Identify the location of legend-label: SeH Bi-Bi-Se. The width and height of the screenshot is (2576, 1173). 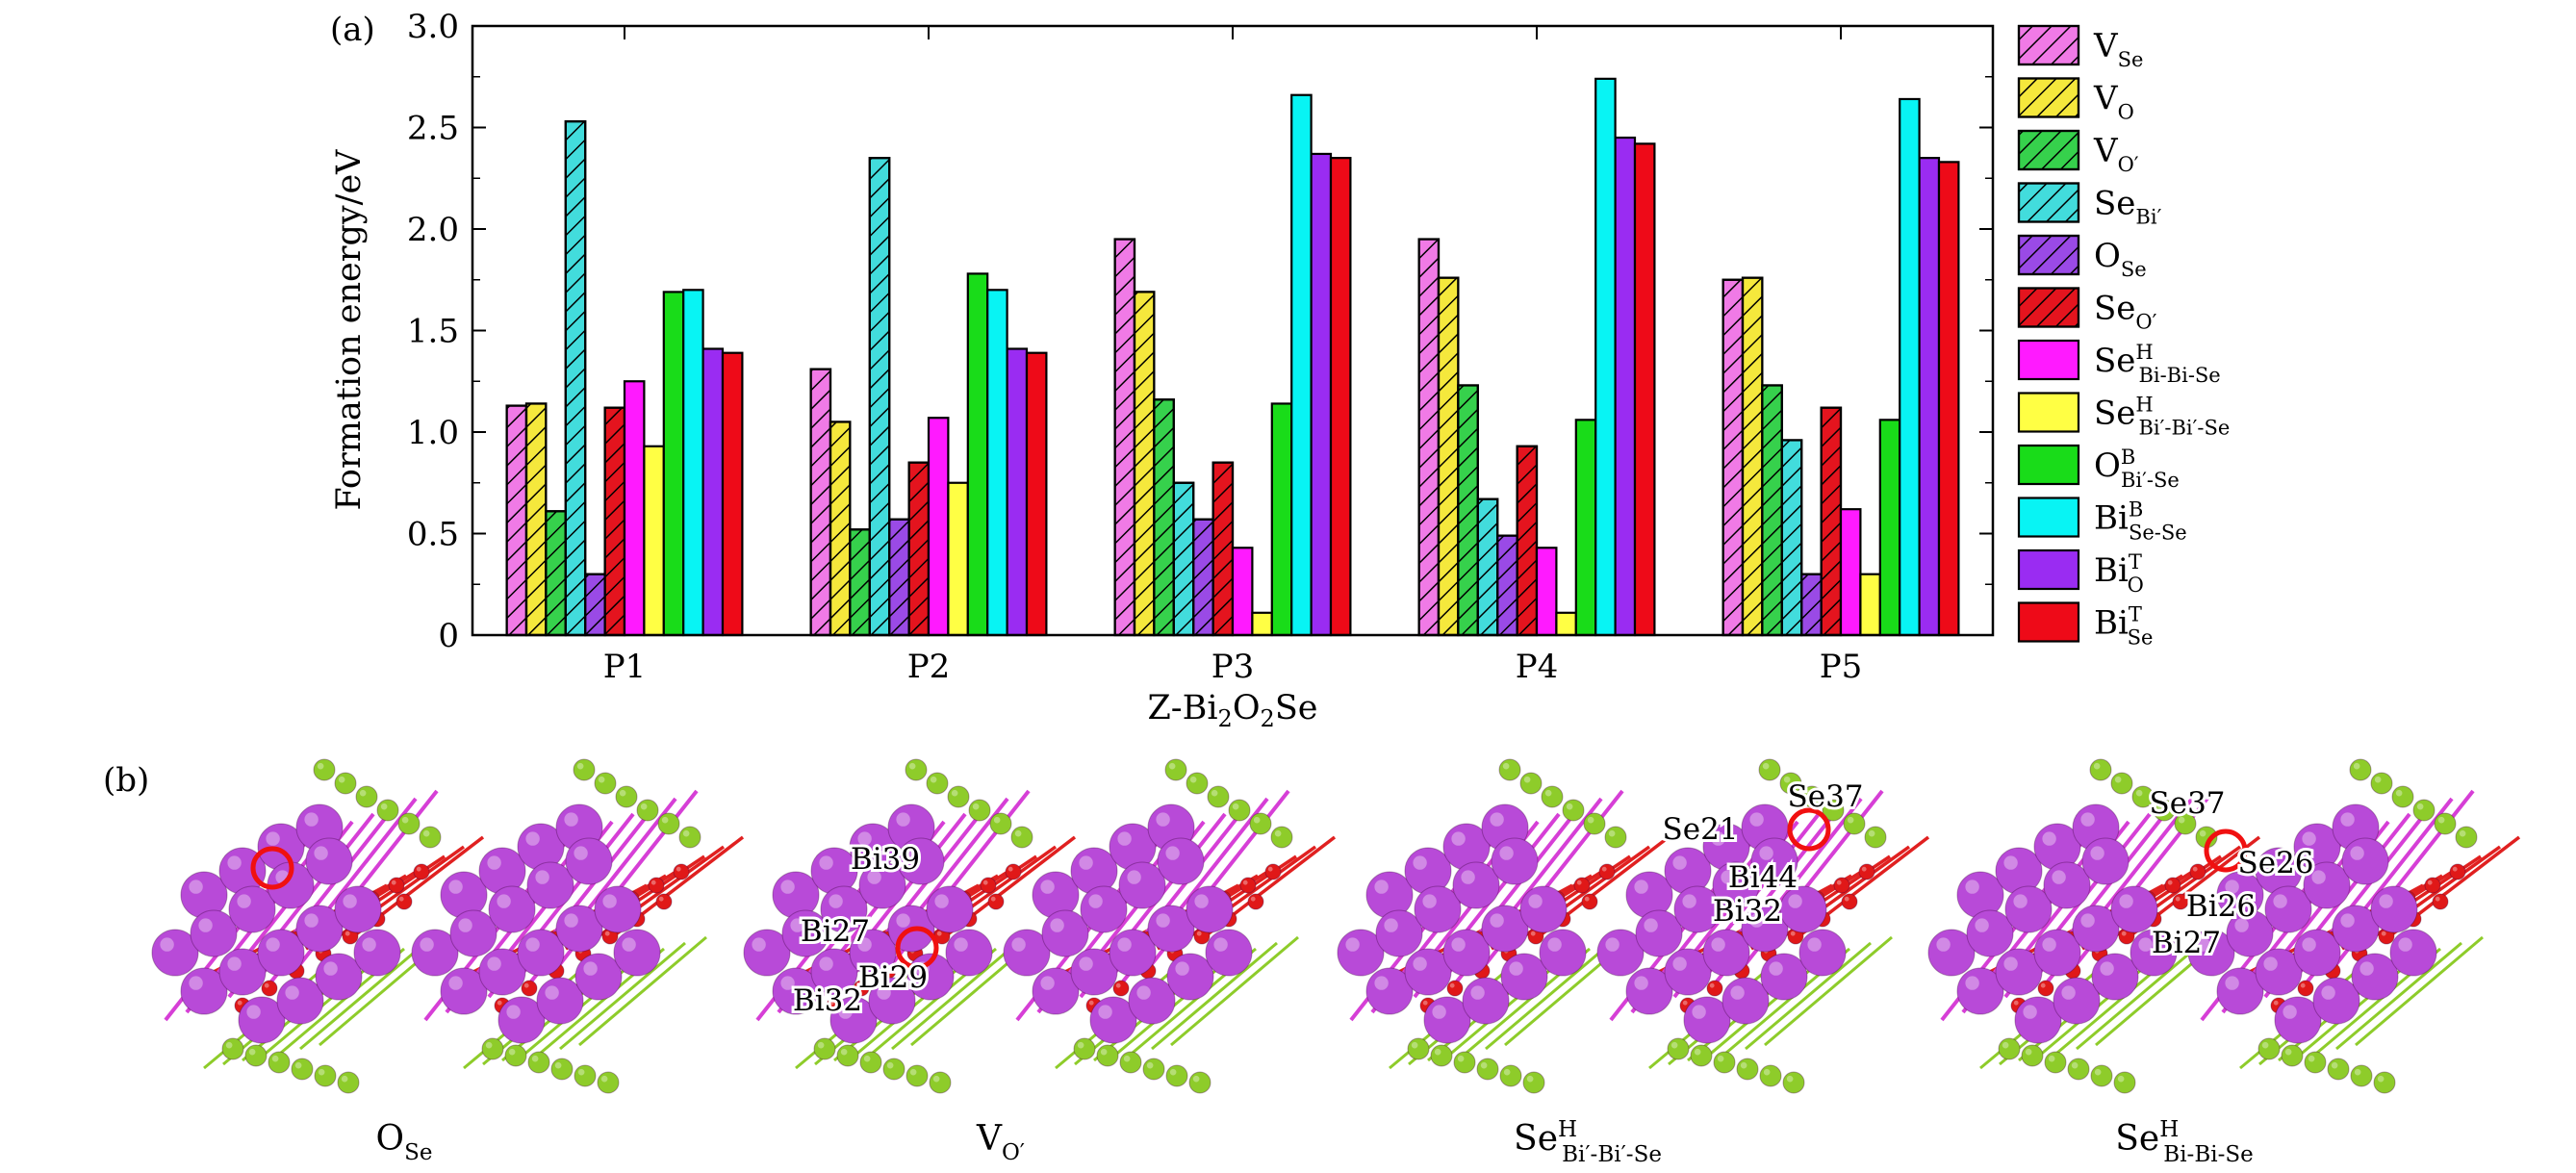
(2157, 364).